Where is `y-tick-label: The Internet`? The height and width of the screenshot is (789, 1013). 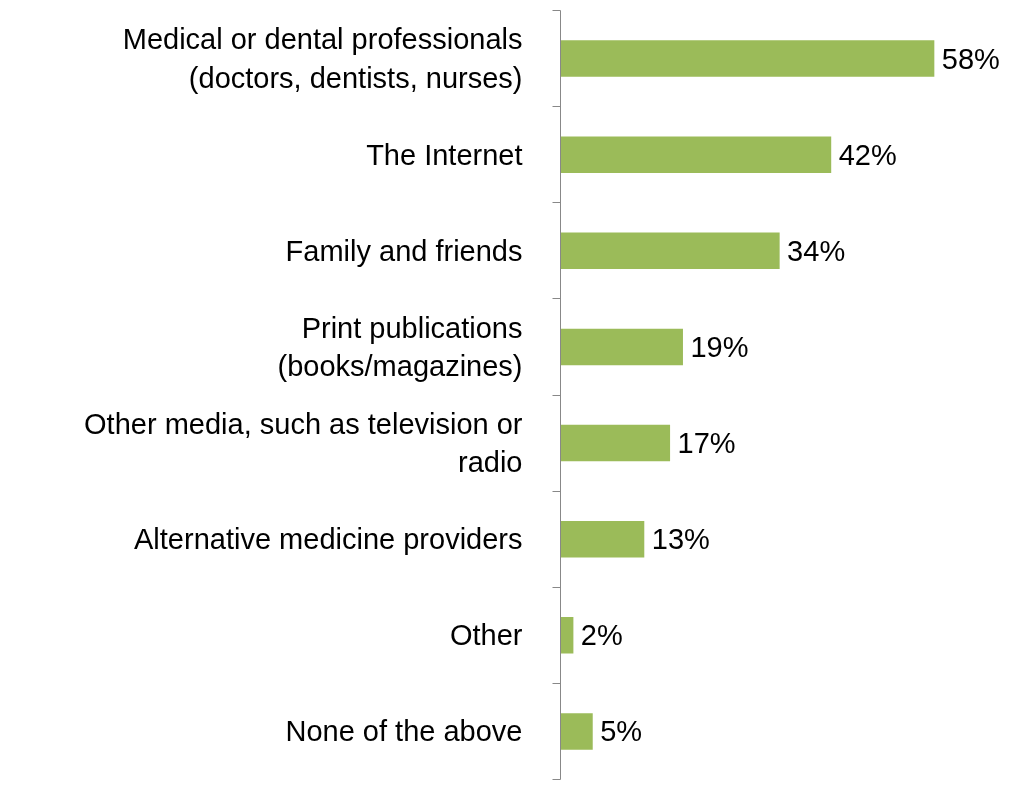 y-tick-label: The Internet is located at coordinates (444, 154).